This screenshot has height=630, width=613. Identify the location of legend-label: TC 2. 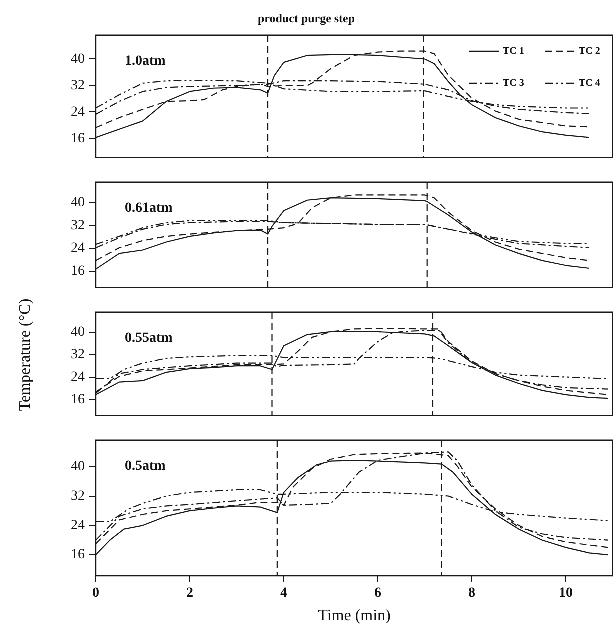
(589, 51).